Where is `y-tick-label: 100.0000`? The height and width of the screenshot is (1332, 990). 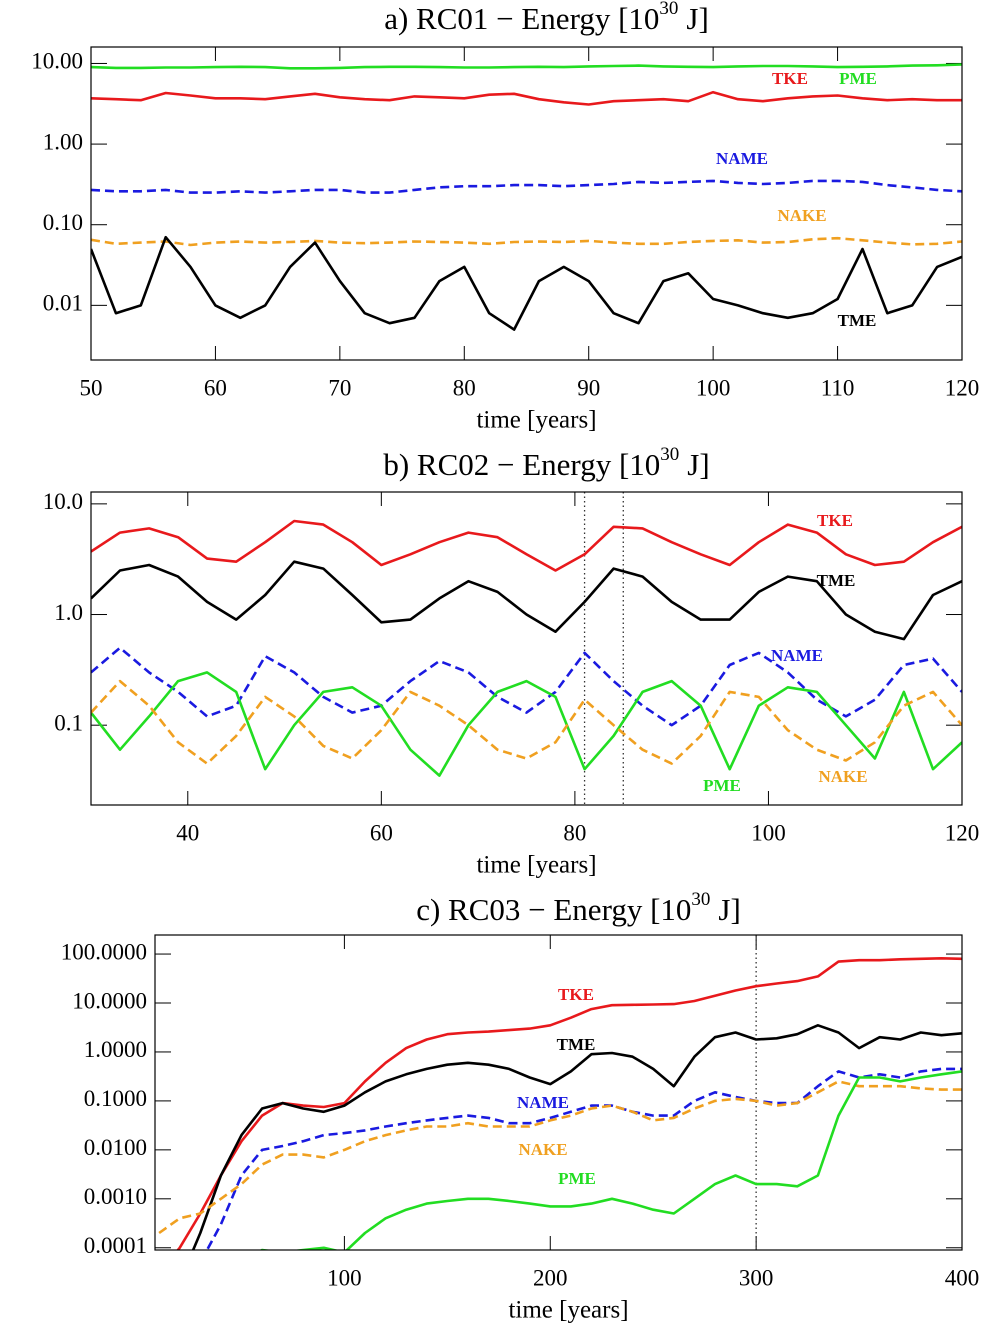 y-tick-label: 100.0000 is located at coordinates (104, 951).